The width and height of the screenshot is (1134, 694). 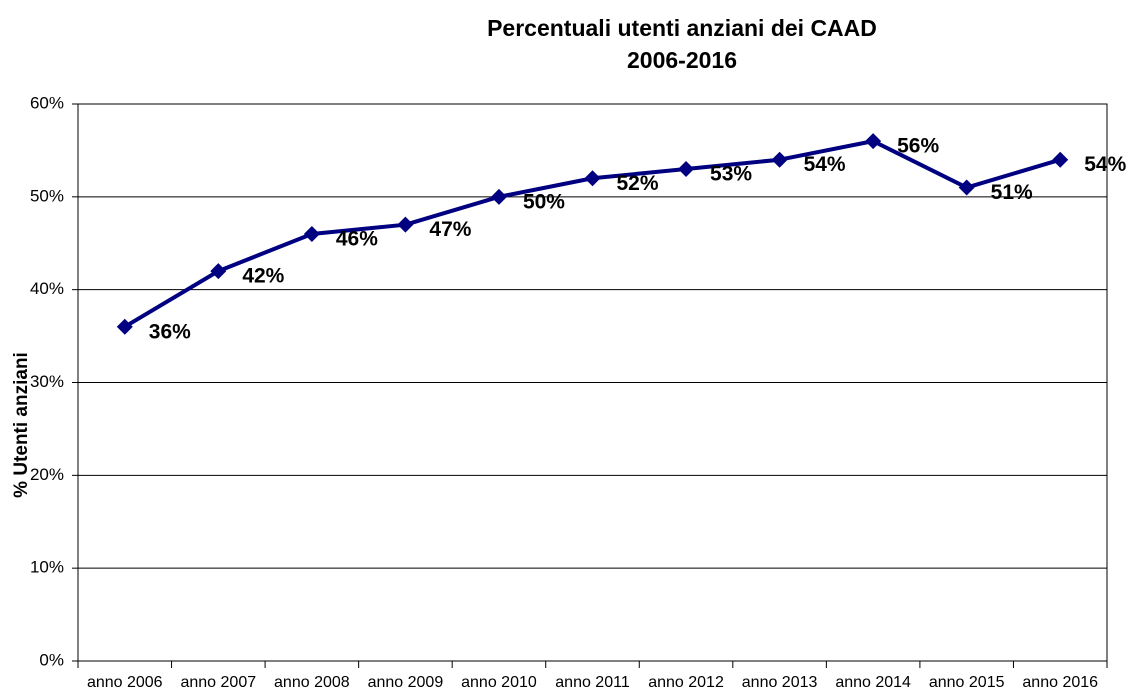 I want to click on x-tick-label: anno 2013, so click(x=780, y=682).